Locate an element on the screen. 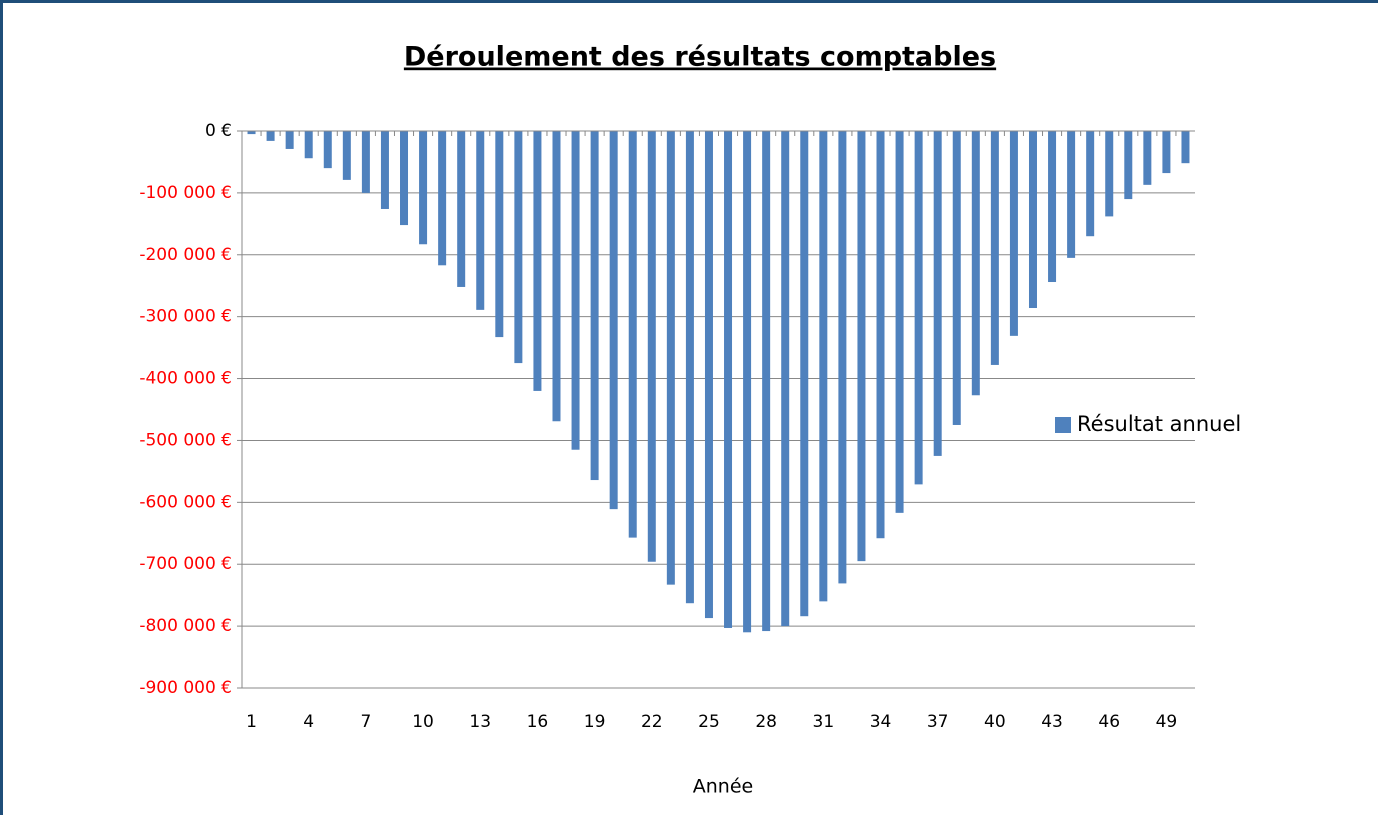  x-tick-label: 19 is located at coordinates (595, 722).